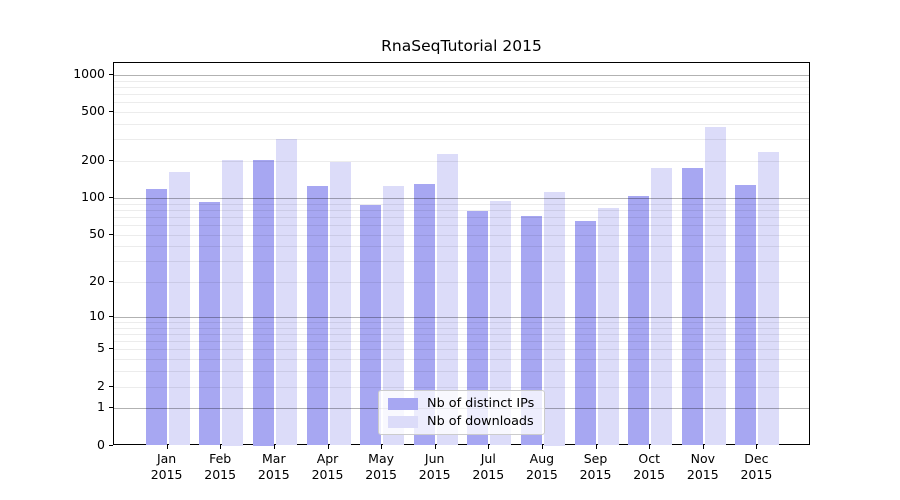 The height and width of the screenshot is (500, 900). What do you see at coordinates (554, 319) in the screenshot?
I see `bar-downloads-aug` at bounding box center [554, 319].